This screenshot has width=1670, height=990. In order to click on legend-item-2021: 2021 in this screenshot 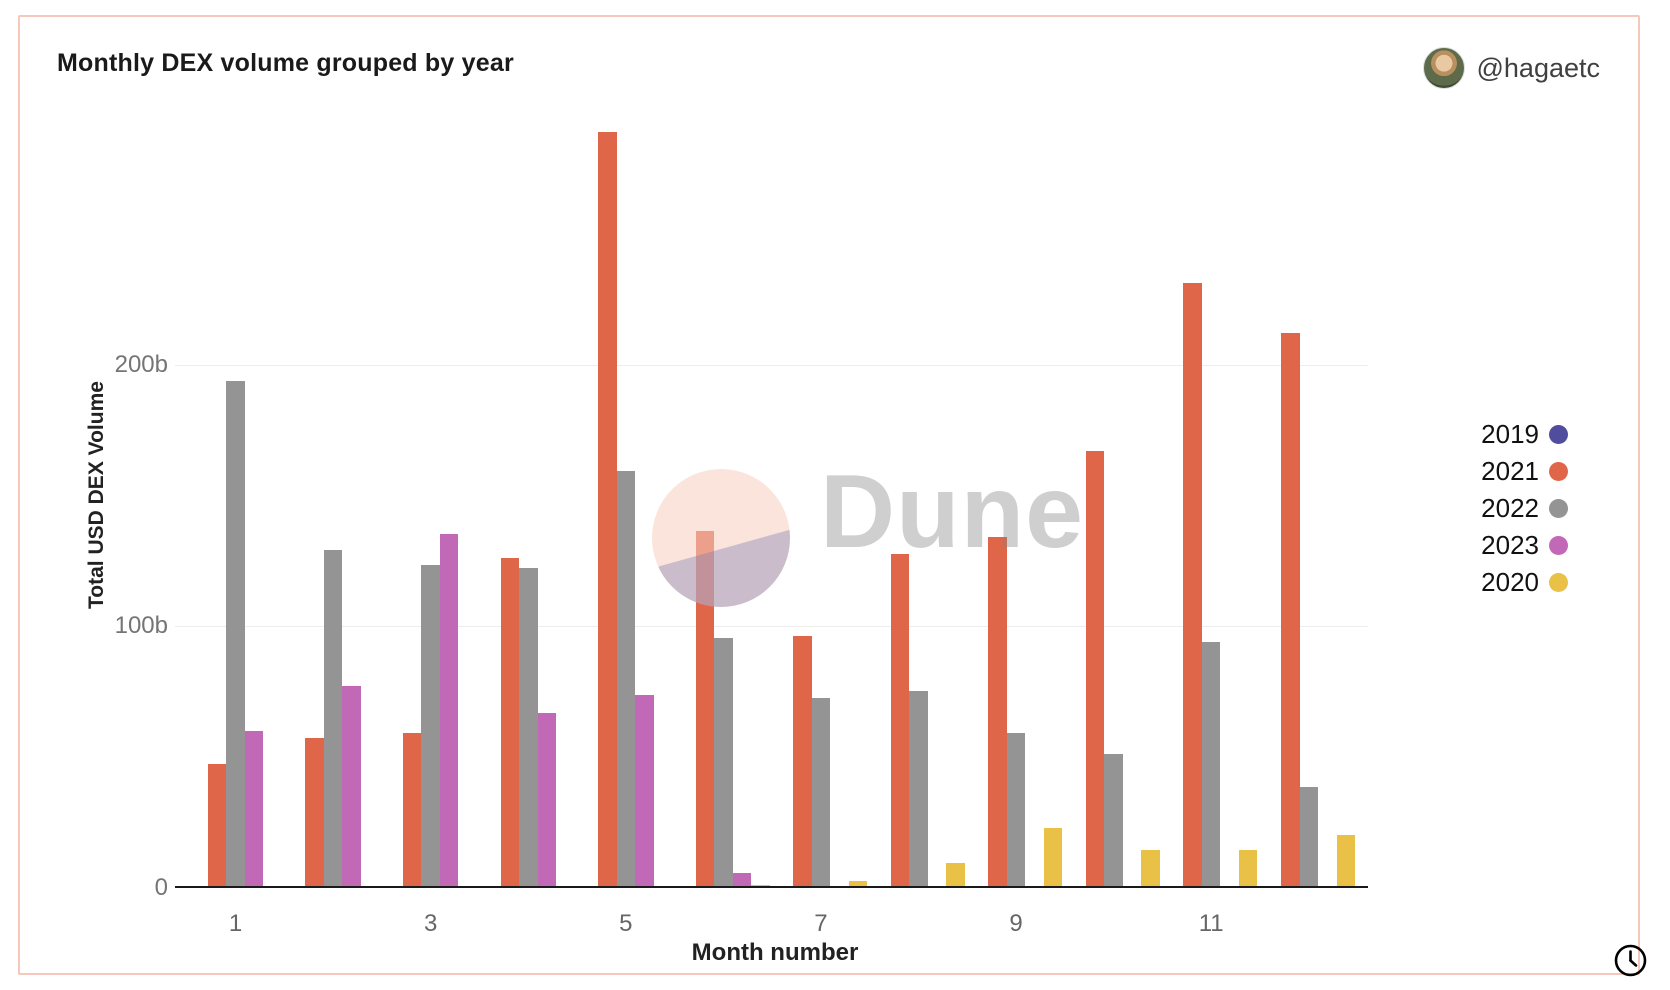, I will do `click(1524, 471)`.